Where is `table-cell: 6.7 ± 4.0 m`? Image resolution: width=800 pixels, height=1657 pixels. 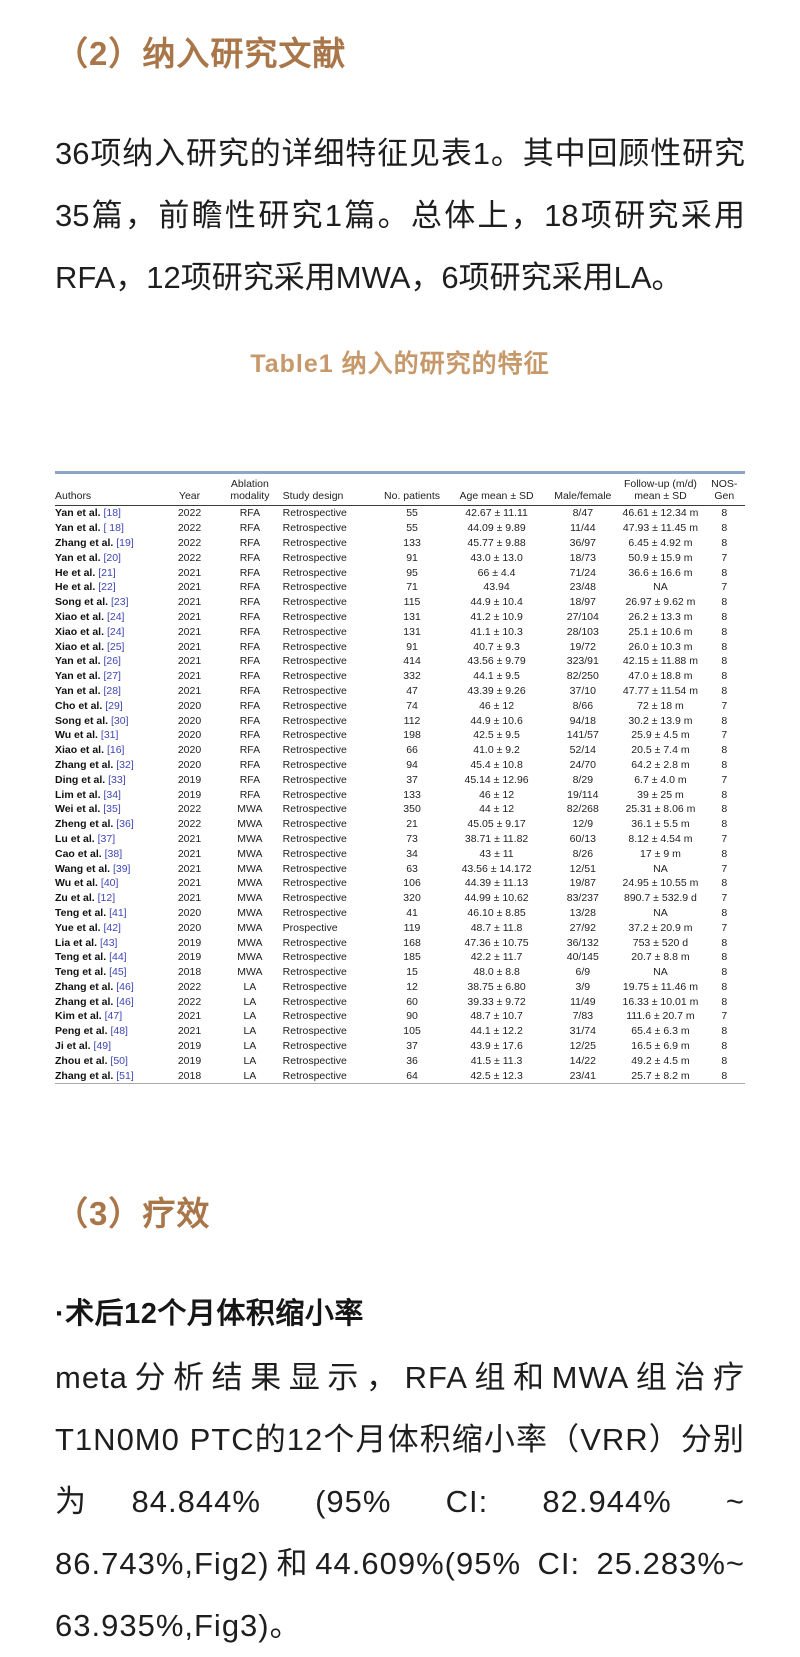
table-cell: 6.7 ± 4.0 m is located at coordinates (660, 779).